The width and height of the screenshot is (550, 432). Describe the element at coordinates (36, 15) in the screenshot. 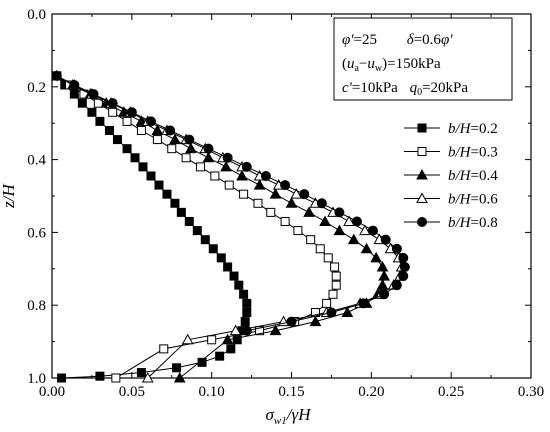

I see `y-tick-label: 0.0` at that location.